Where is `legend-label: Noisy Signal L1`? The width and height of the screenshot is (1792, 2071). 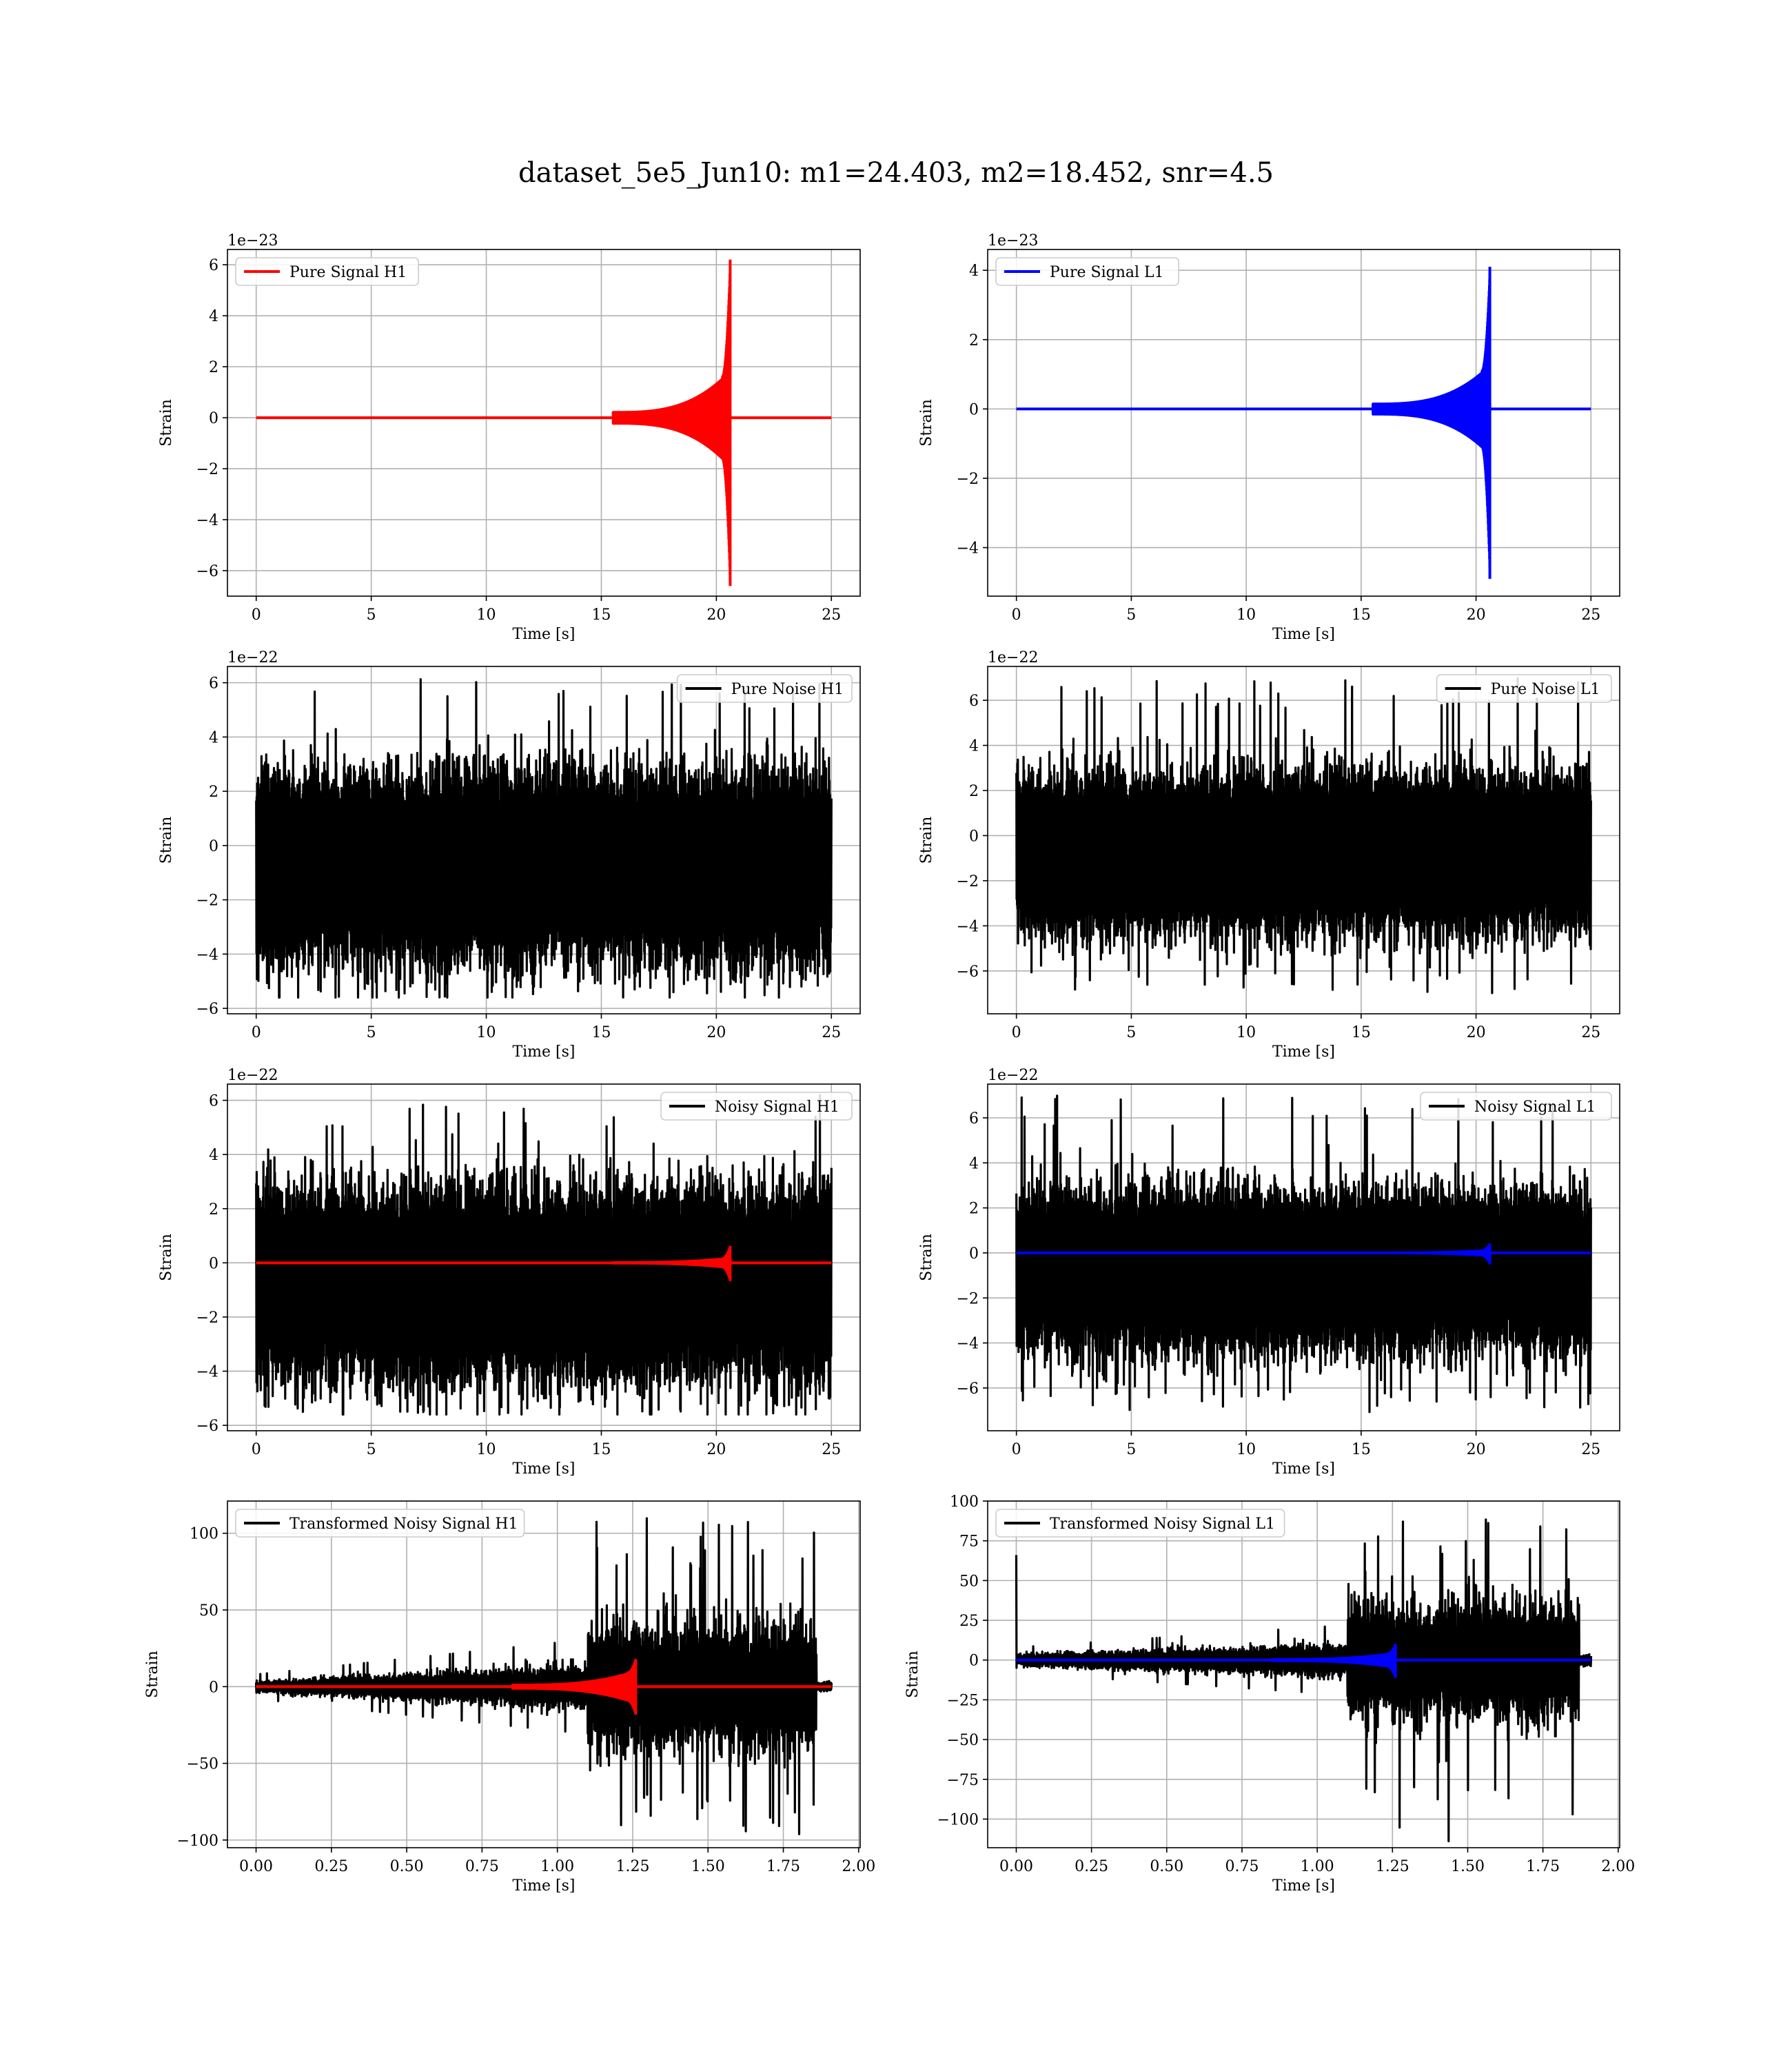
legend-label: Noisy Signal L1 is located at coordinates (1535, 1107).